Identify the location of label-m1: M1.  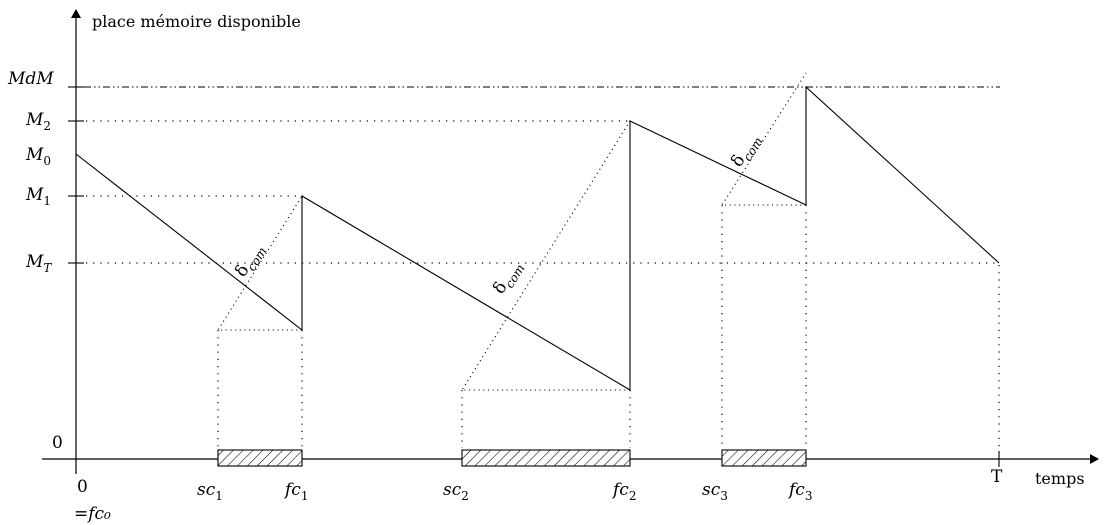
(38, 196).